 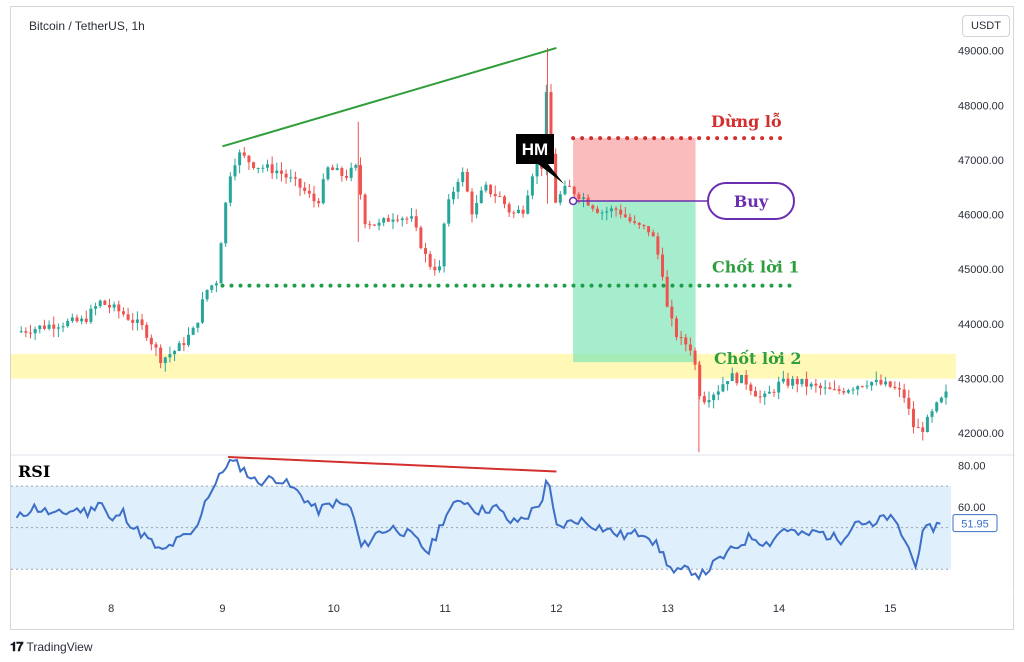 What do you see at coordinates (756, 267) in the screenshot?
I see `take-profit-1-label: Chốt lời 1` at bounding box center [756, 267].